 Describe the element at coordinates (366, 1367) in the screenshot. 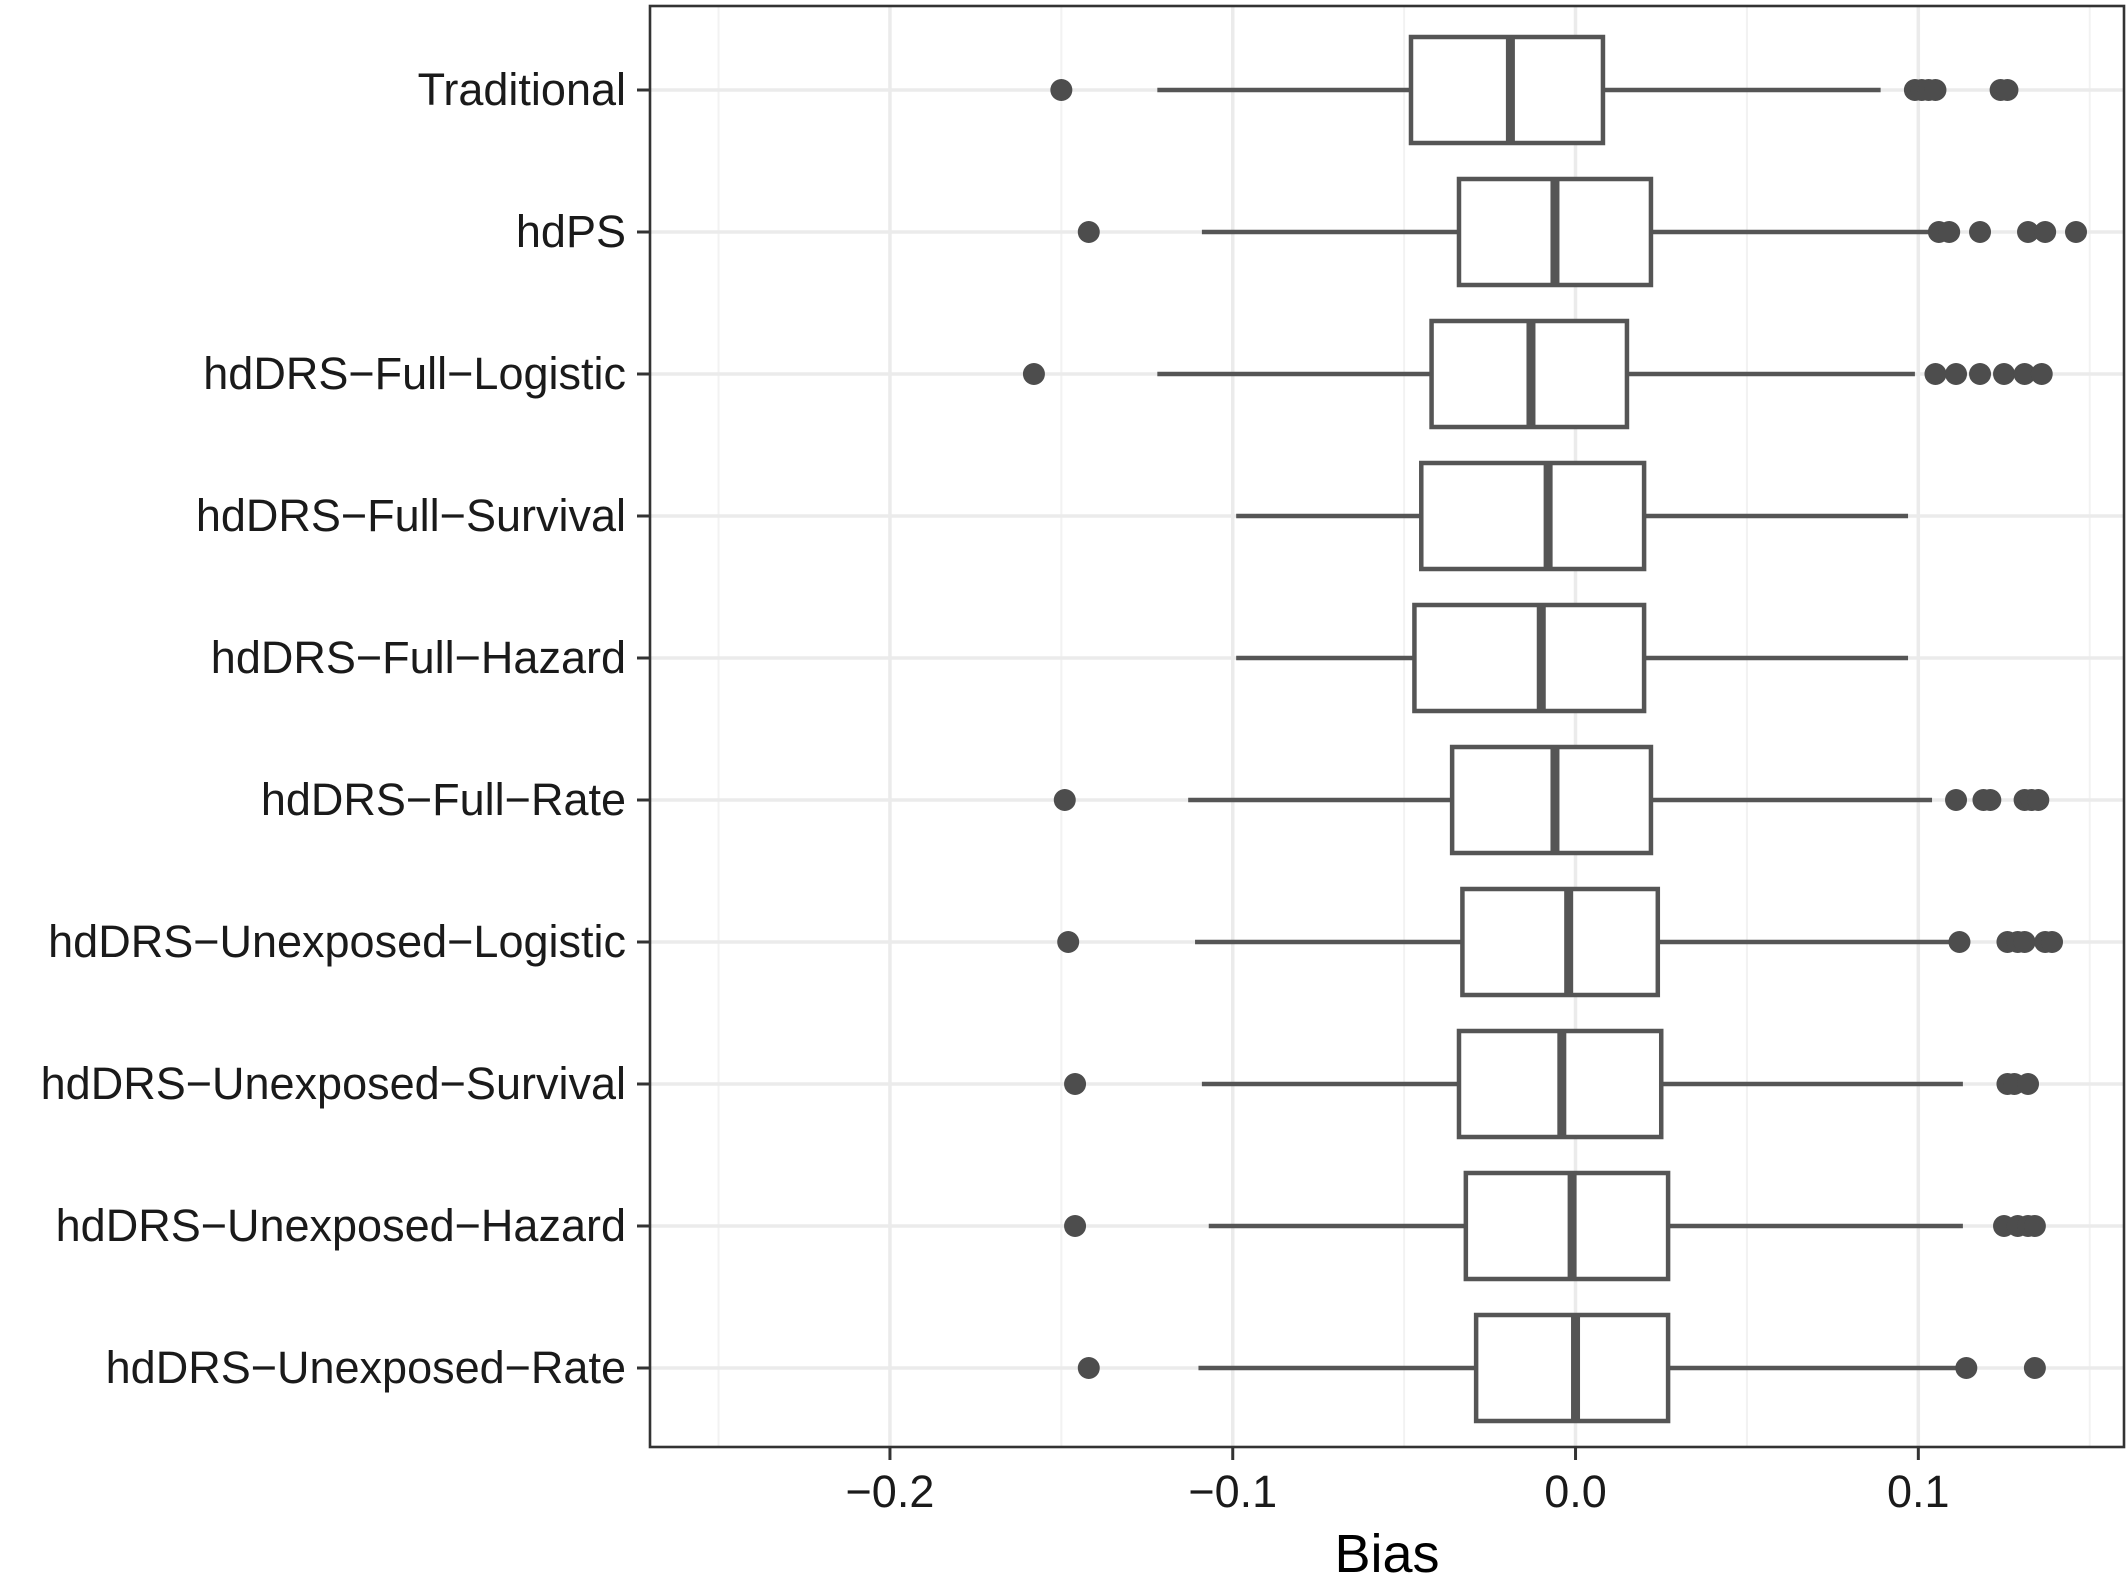

I see `y-tick-label: hdDRS−Unexposed−Rate` at that location.